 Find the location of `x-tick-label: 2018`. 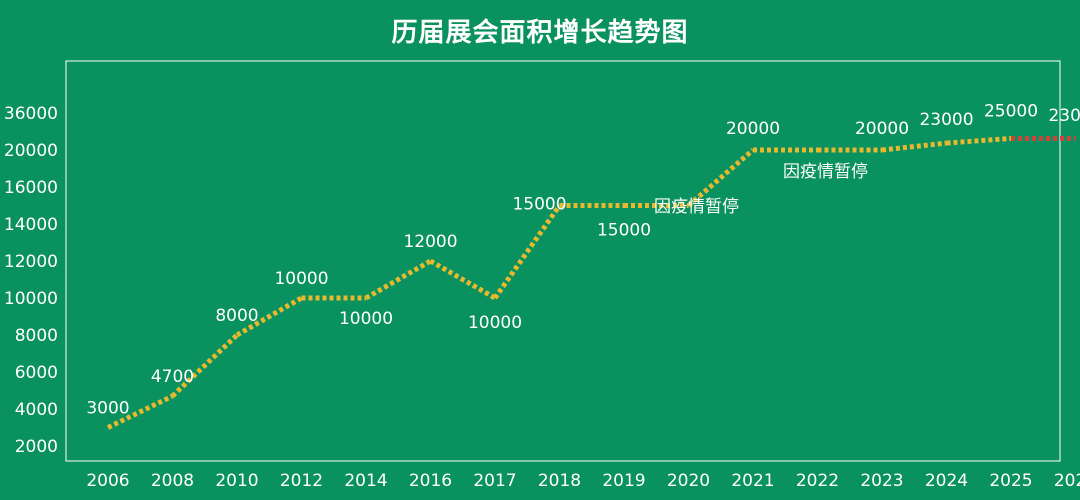

x-tick-label: 2018 is located at coordinates (559, 481).